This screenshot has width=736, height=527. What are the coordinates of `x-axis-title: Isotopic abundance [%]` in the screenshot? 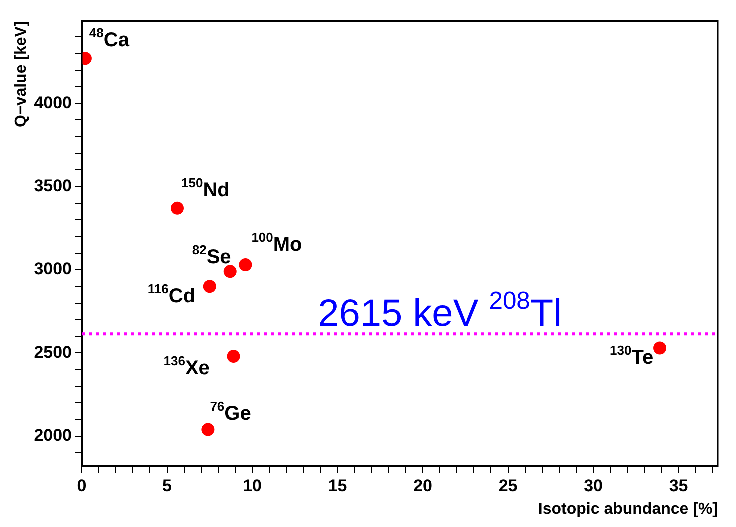 It's located at (628, 509).